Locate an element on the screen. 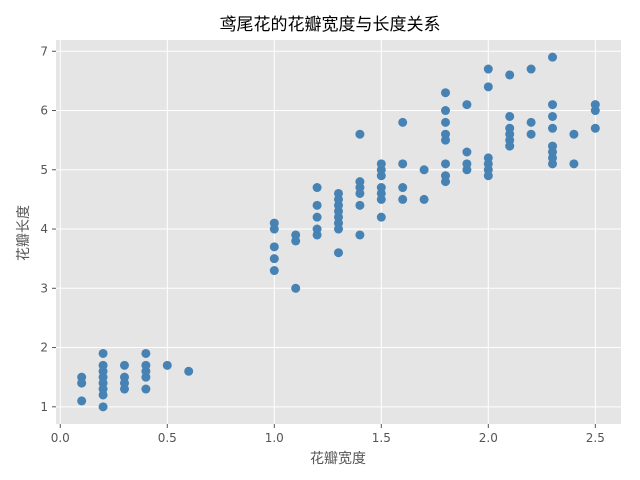 This screenshot has width=640, height=480. y-tick-label: 3 is located at coordinates (44, 288).